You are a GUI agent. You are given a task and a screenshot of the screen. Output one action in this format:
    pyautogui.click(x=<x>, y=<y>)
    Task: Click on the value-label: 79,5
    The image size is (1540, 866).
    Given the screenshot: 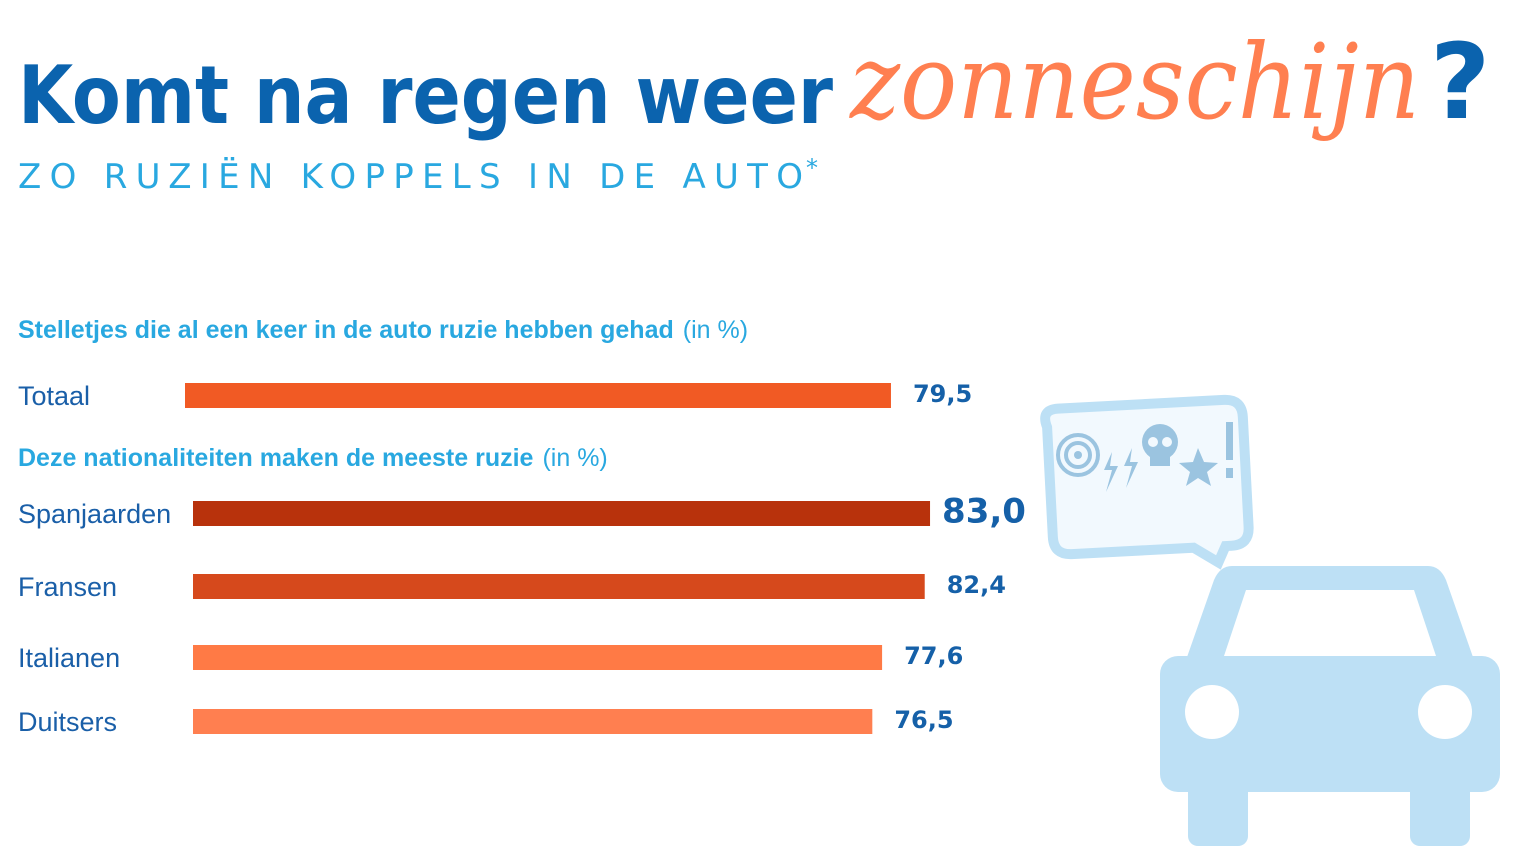 What is the action you would take?
    pyautogui.click(x=942, y=394)
    